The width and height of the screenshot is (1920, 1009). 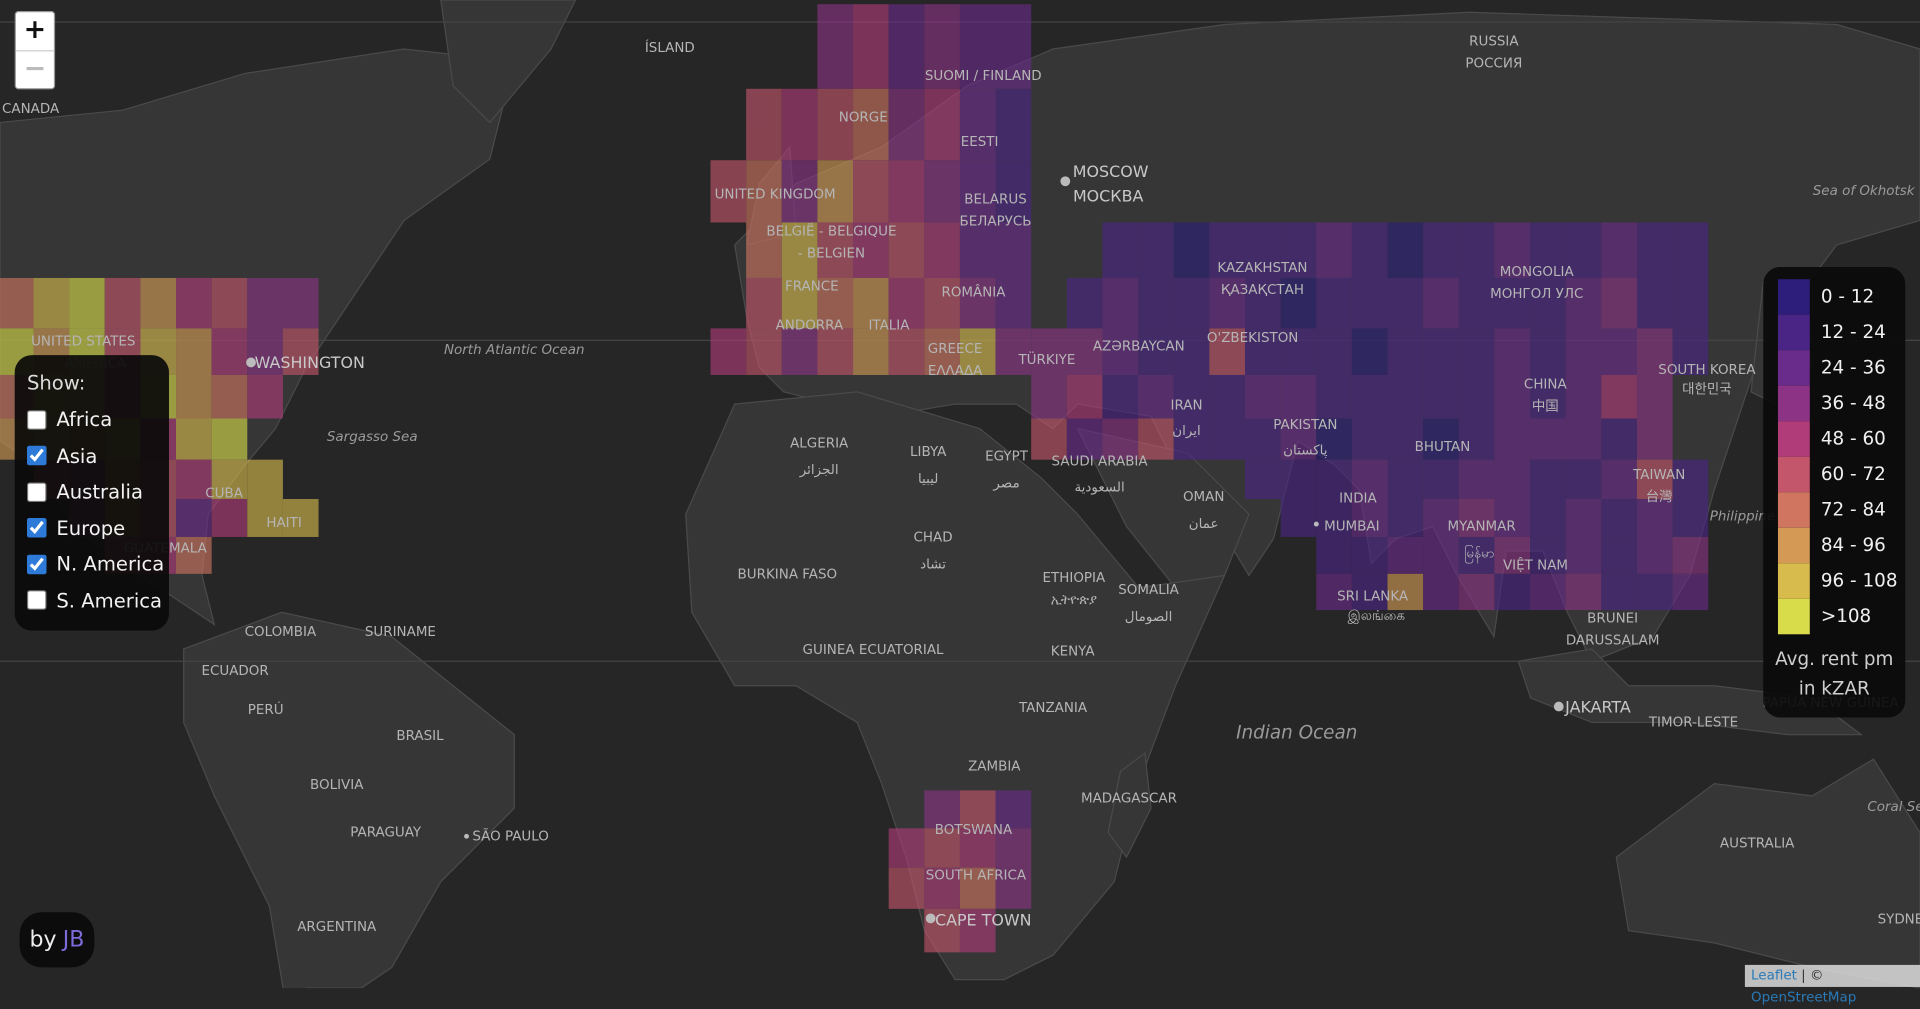 What do you see at coordinates (1376, 616) in the screenshot?
I see `place-label: இலங்கை` at bounding box center [1376, 616].